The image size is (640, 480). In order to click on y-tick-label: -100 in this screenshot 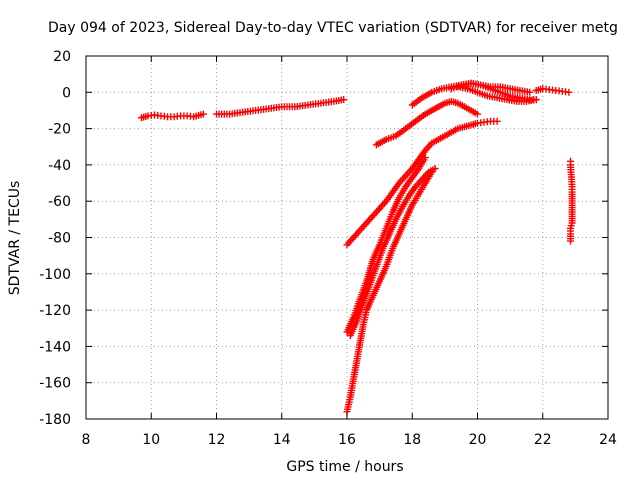, I will do `click(55, 275)`.